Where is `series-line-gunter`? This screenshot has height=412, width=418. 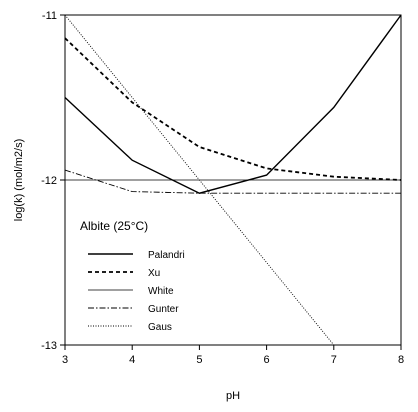
series-line-gunter is located at coordinates (232, 181).